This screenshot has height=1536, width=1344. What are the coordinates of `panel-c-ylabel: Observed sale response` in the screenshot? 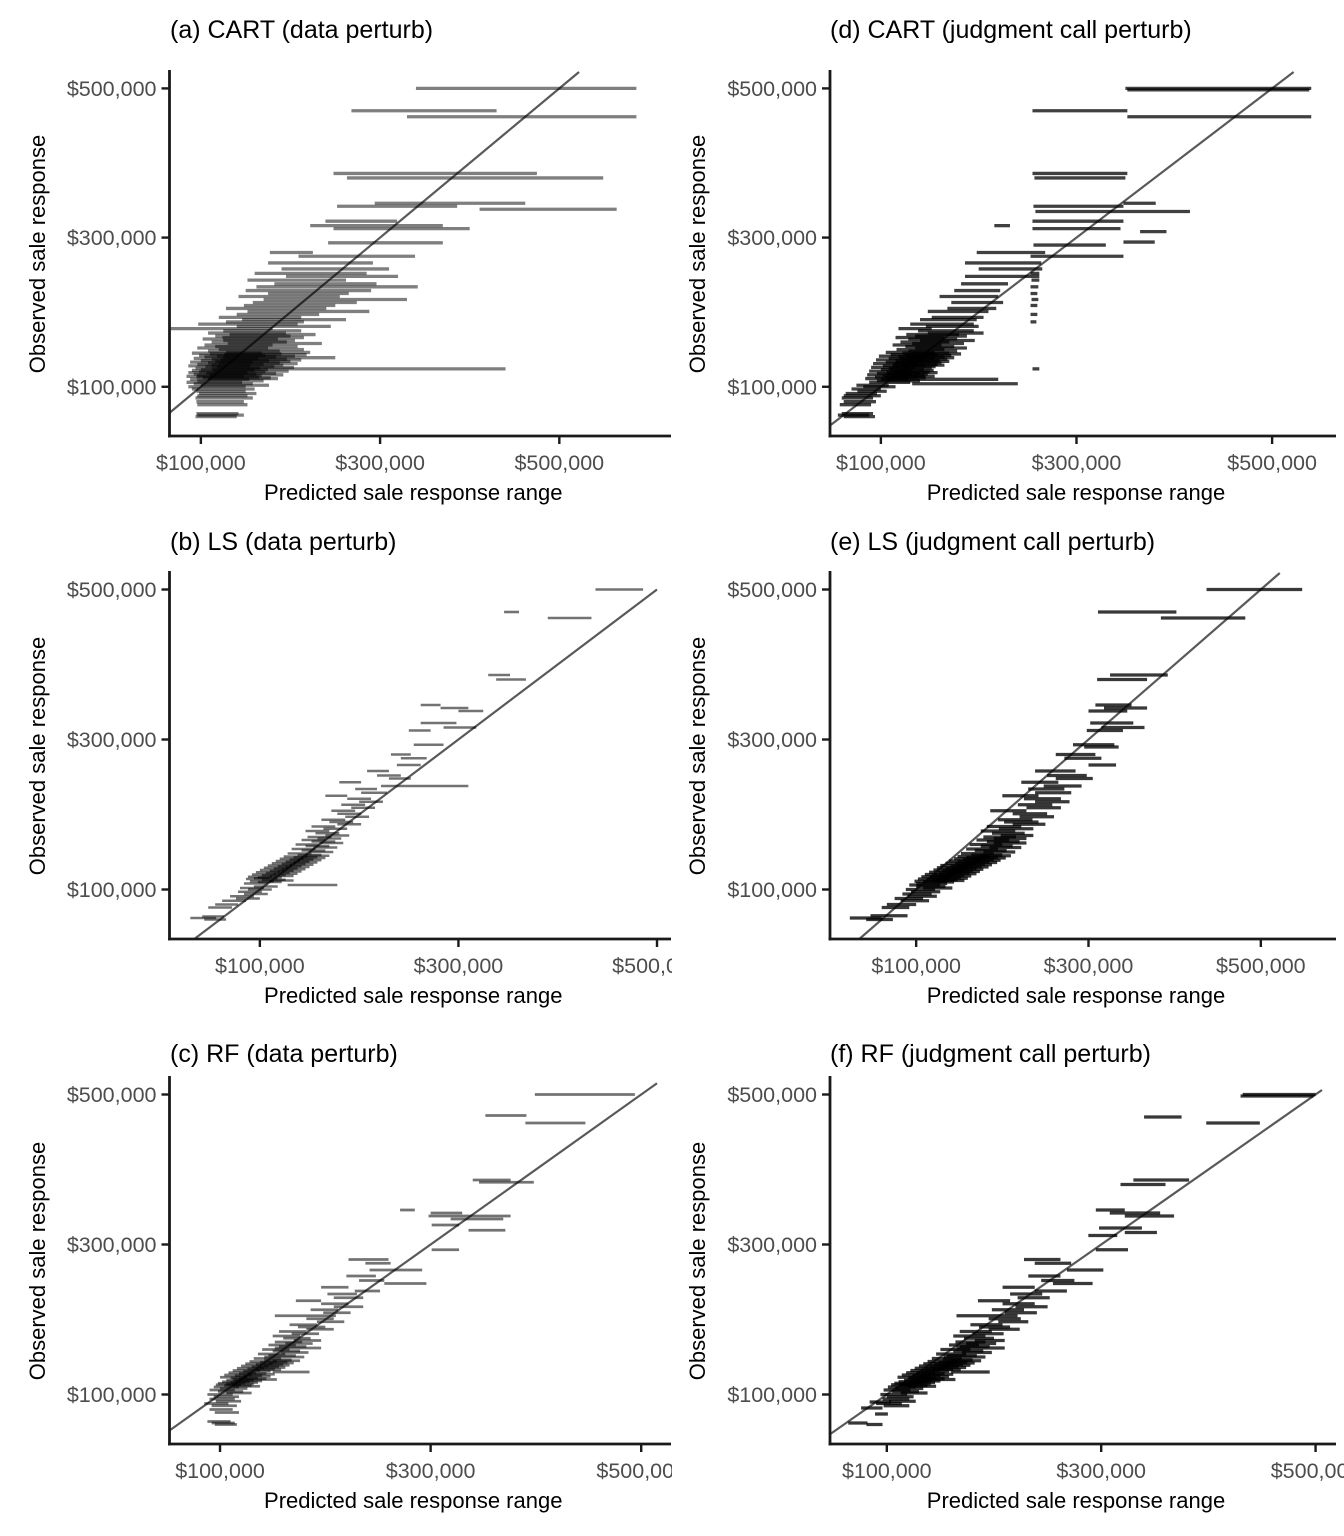 It's located at (37, 1261).